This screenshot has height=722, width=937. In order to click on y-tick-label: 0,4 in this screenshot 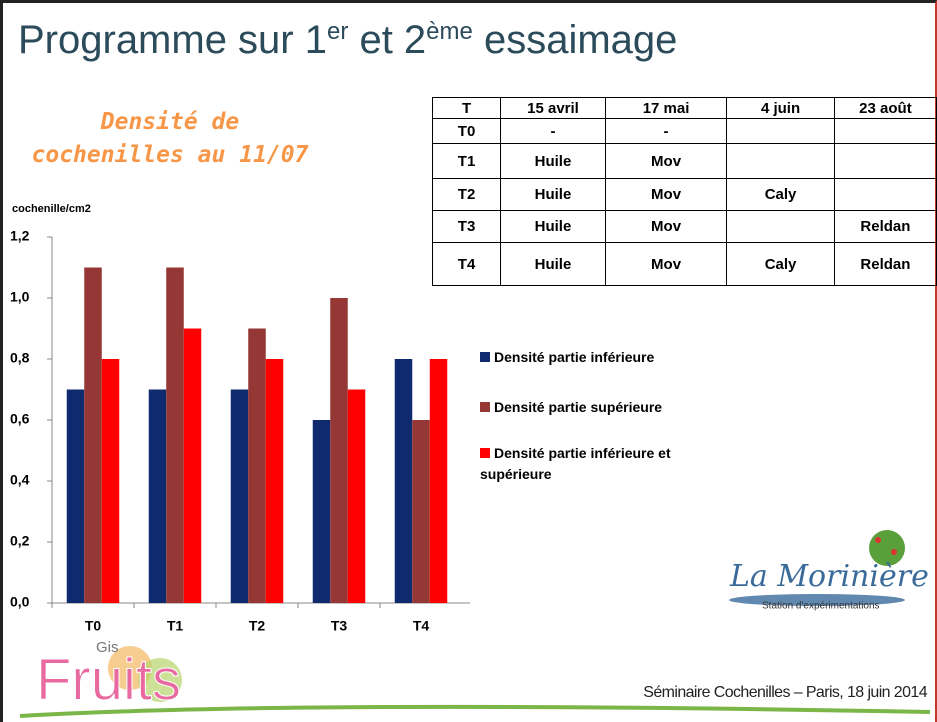, I will do `click(20, 480)`.